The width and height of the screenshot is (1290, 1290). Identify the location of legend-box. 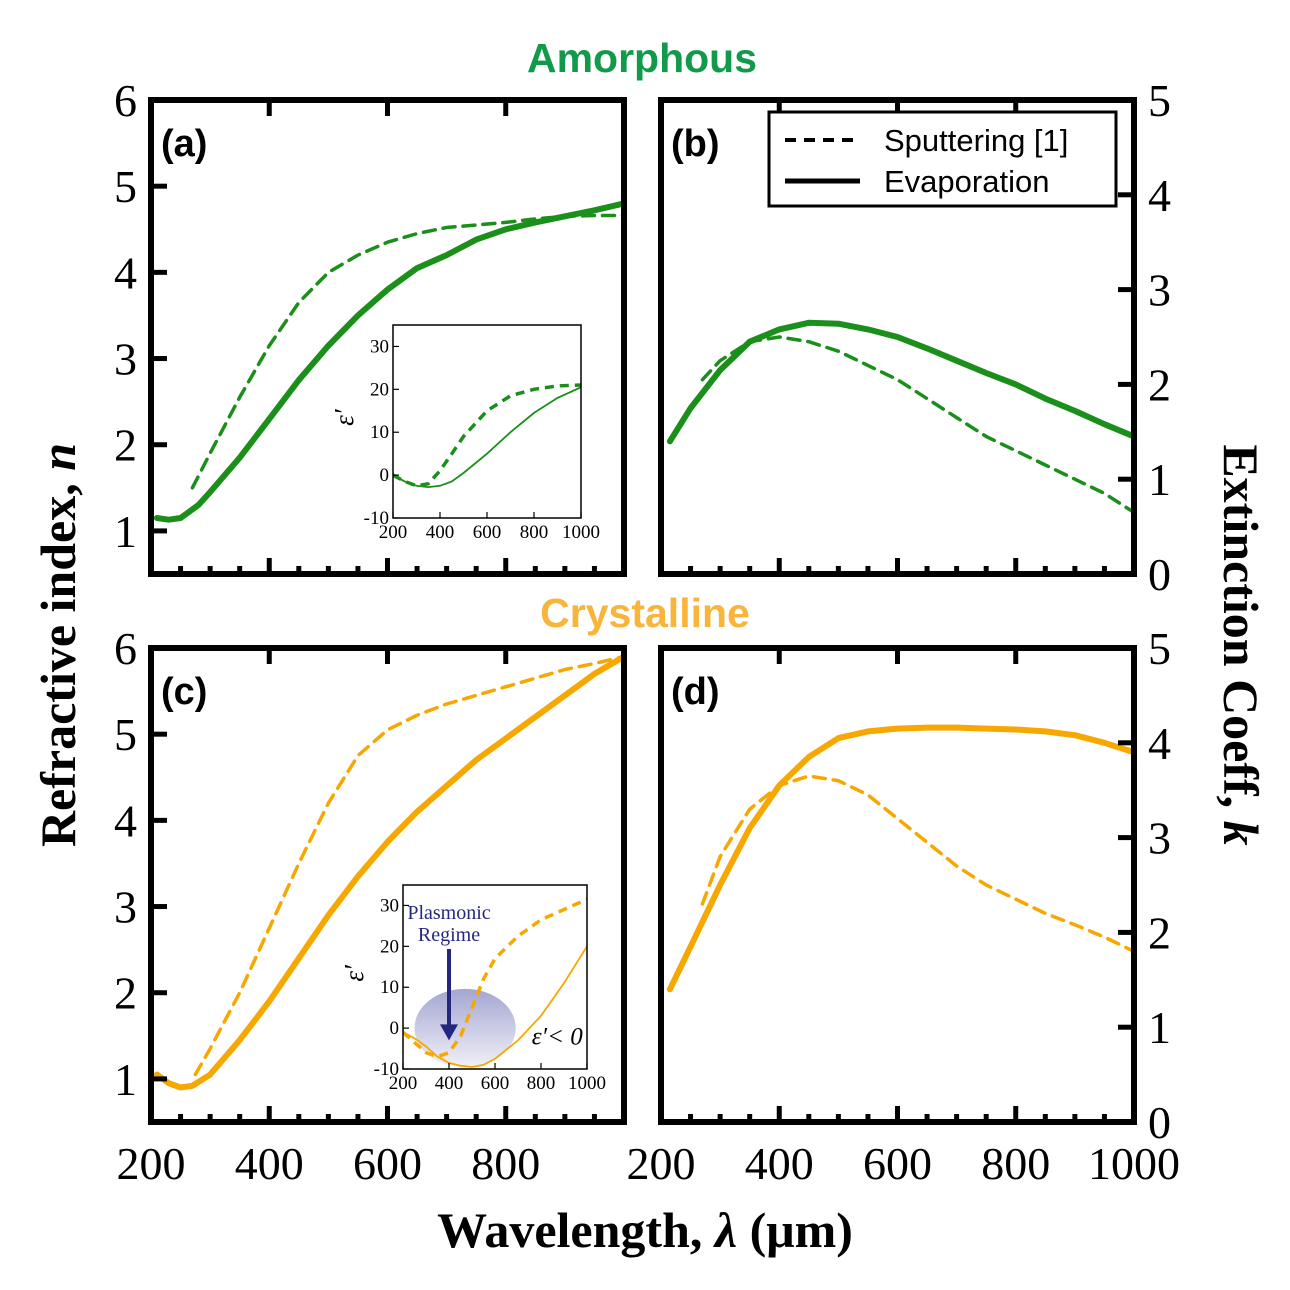
(942, 159).